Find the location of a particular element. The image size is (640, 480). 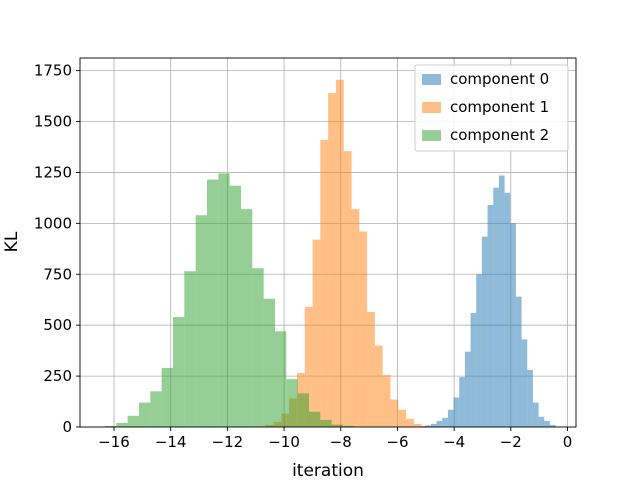

x-tick-label: 0 is located at coordinates (568, 442).